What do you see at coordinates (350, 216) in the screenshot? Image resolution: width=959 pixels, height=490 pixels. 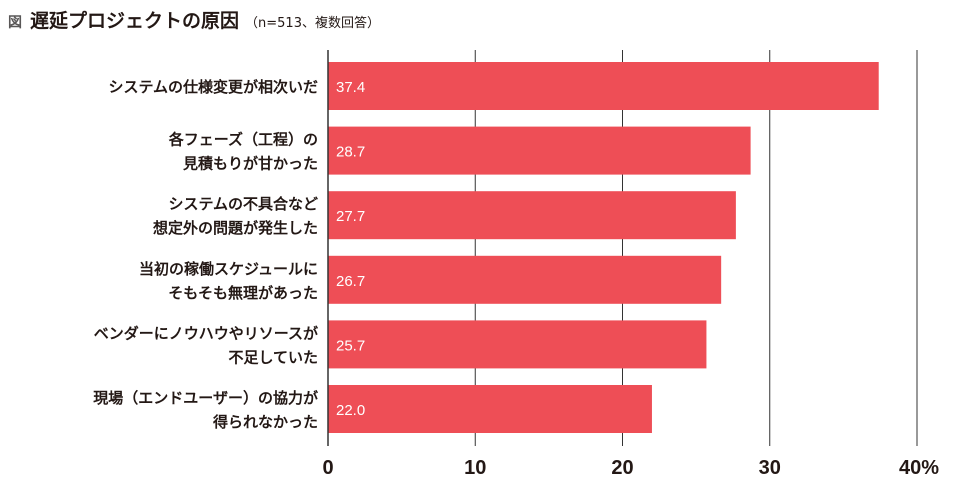 I see `bar-value-label-2: 27.7` at bounding box center [350, 216].